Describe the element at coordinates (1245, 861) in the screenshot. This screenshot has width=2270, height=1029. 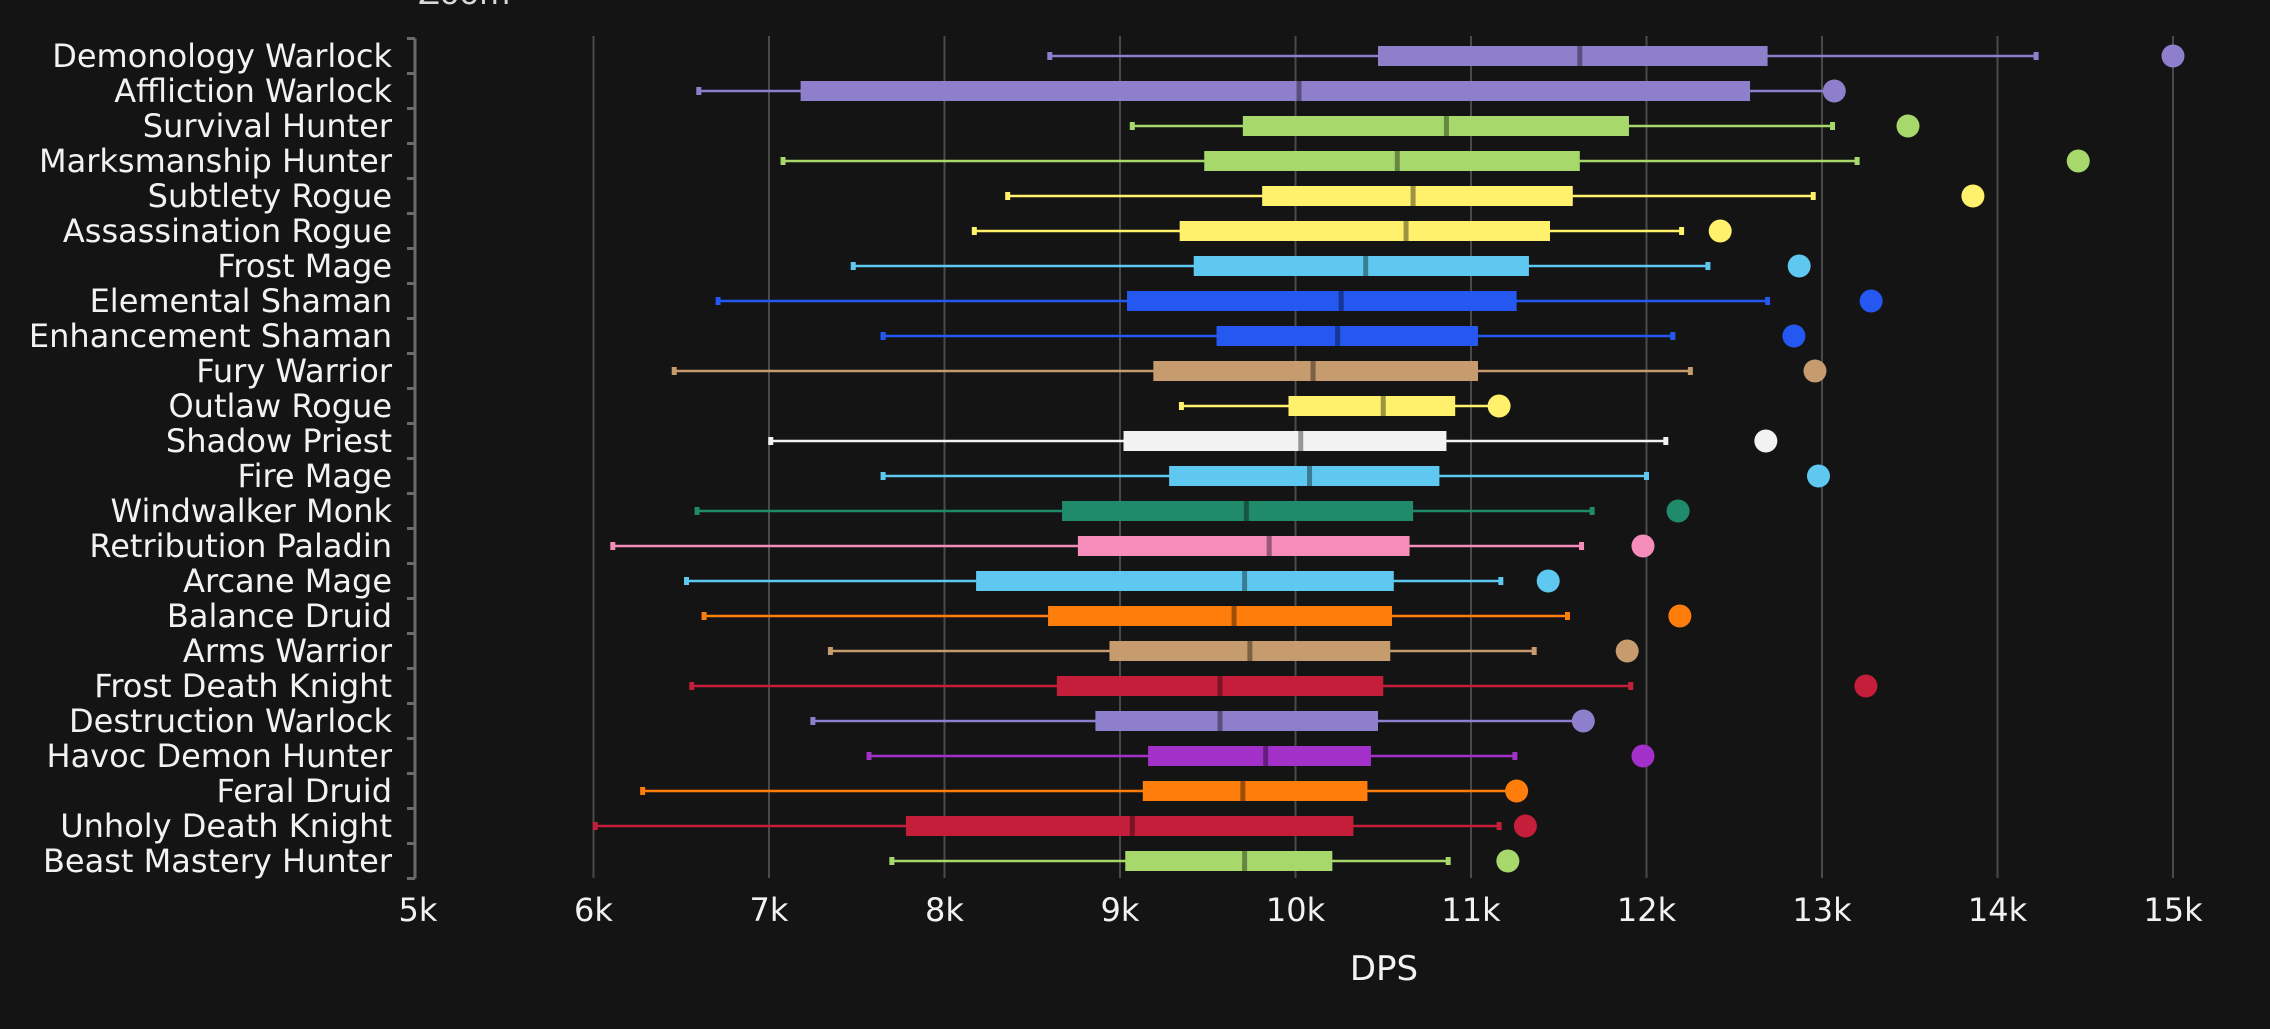
I see `median-mark-beast-mastery-hunter` at that location.